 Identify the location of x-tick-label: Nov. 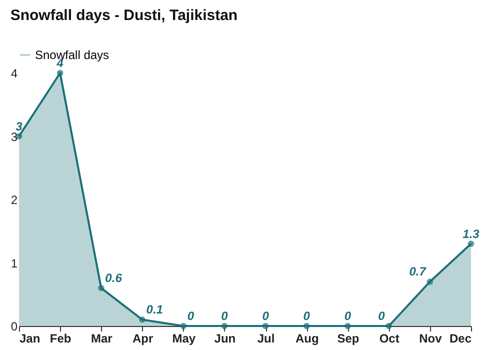
(430, 339).